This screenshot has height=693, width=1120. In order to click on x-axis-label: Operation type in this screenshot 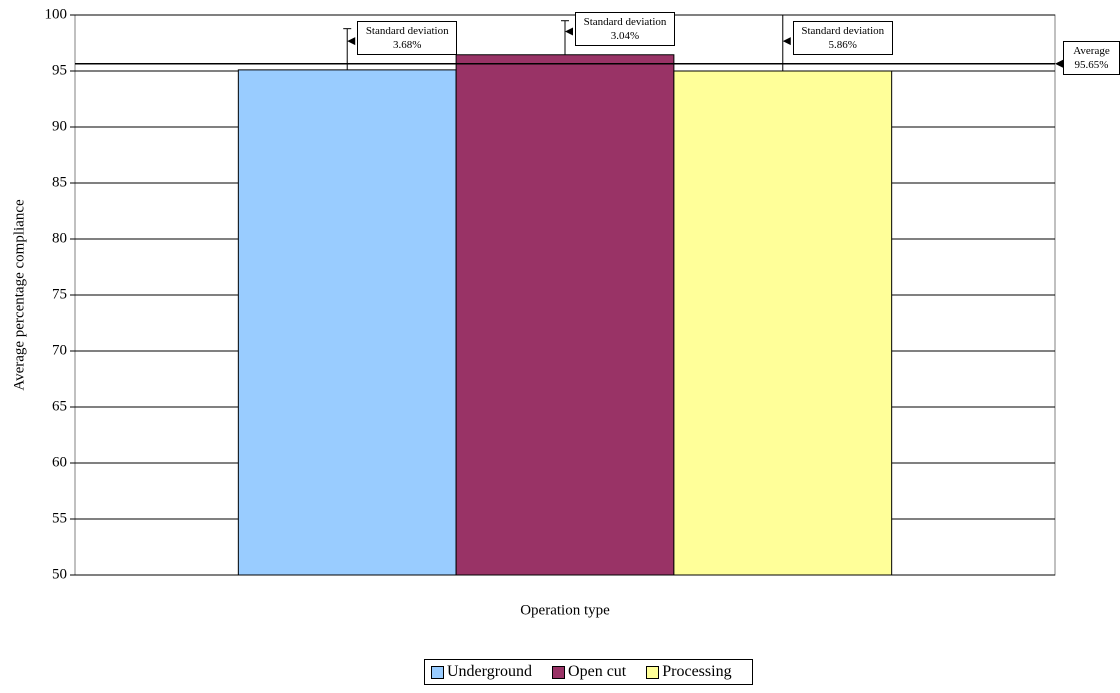, I will do `click(565, 610)`.